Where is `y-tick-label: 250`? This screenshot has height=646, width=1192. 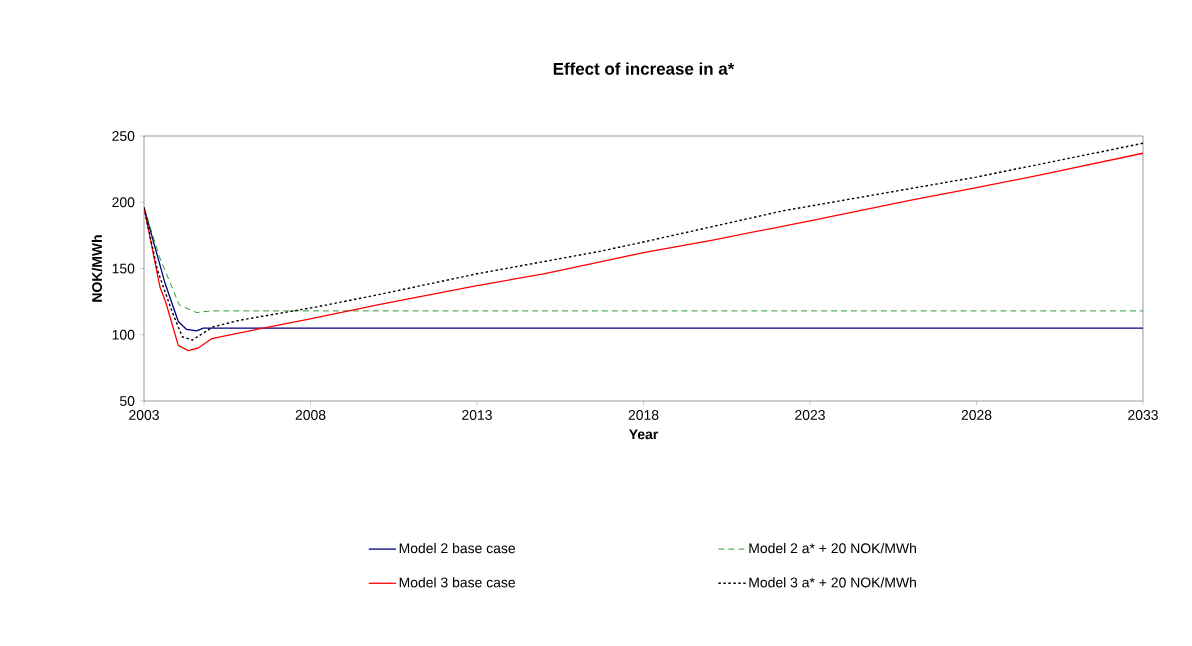
y-tick-label: 250 is located at coordinates (123, 136).